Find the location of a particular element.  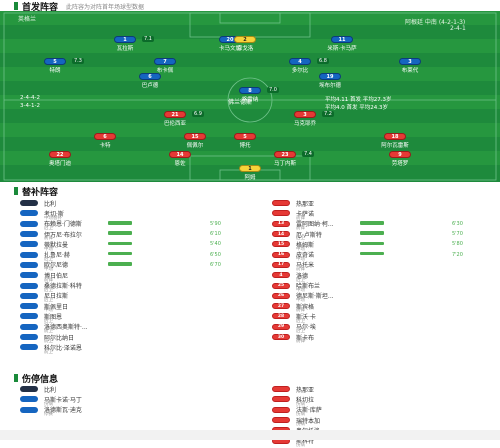

home-player: 5 特朗 7.3 is located at coordinates (55, 66).